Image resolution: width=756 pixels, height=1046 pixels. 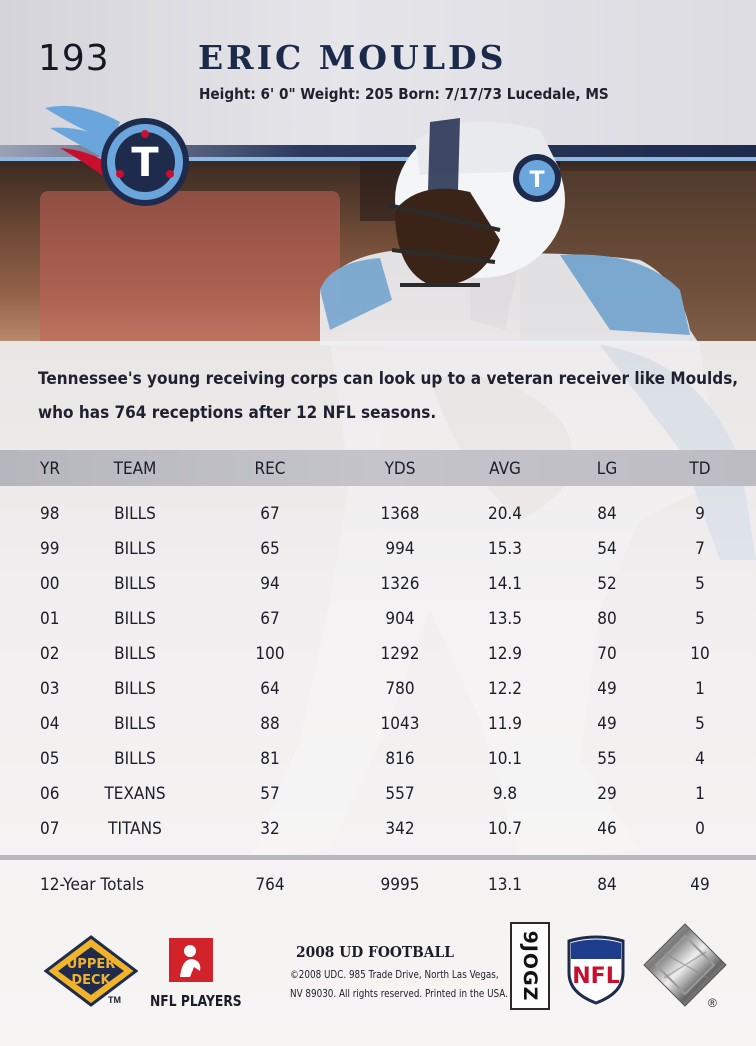 I want to click on stat-yr: 07, so click(x=50, y=828).